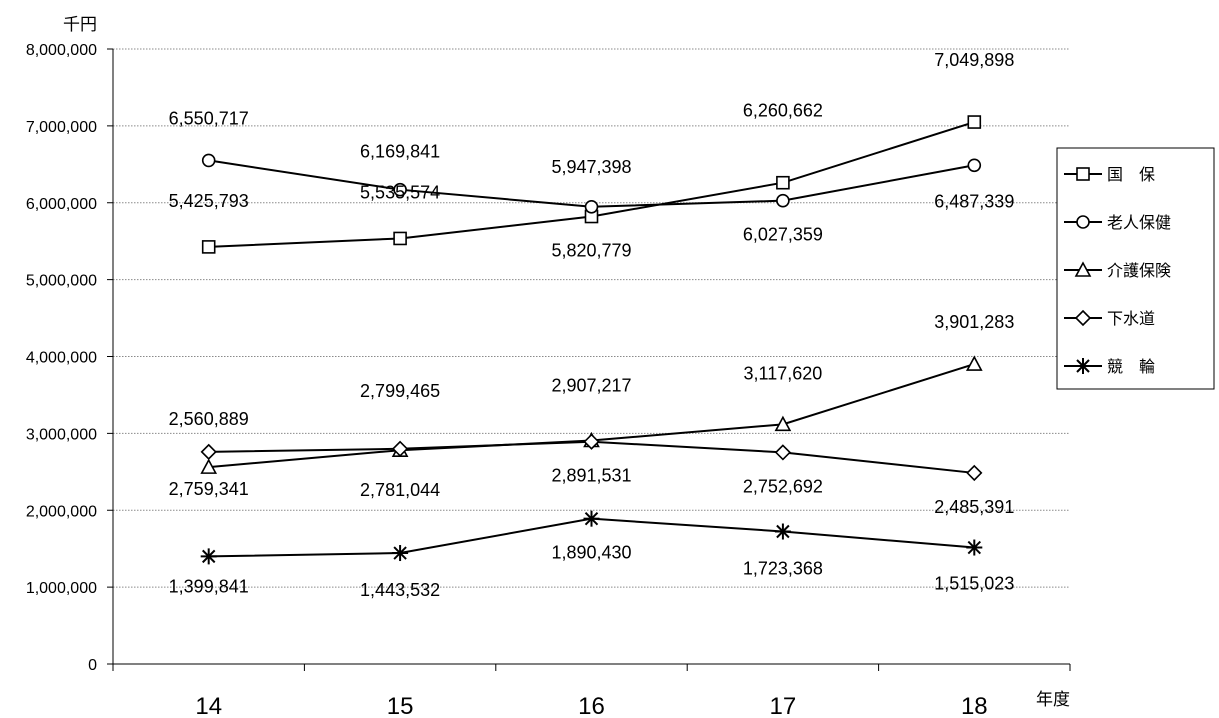 The width and height of the screenshot is (1219, 718). Describe the element at coordinates (209, 118) in the screenshot. I see `data-label: 6,550,717` at that location.